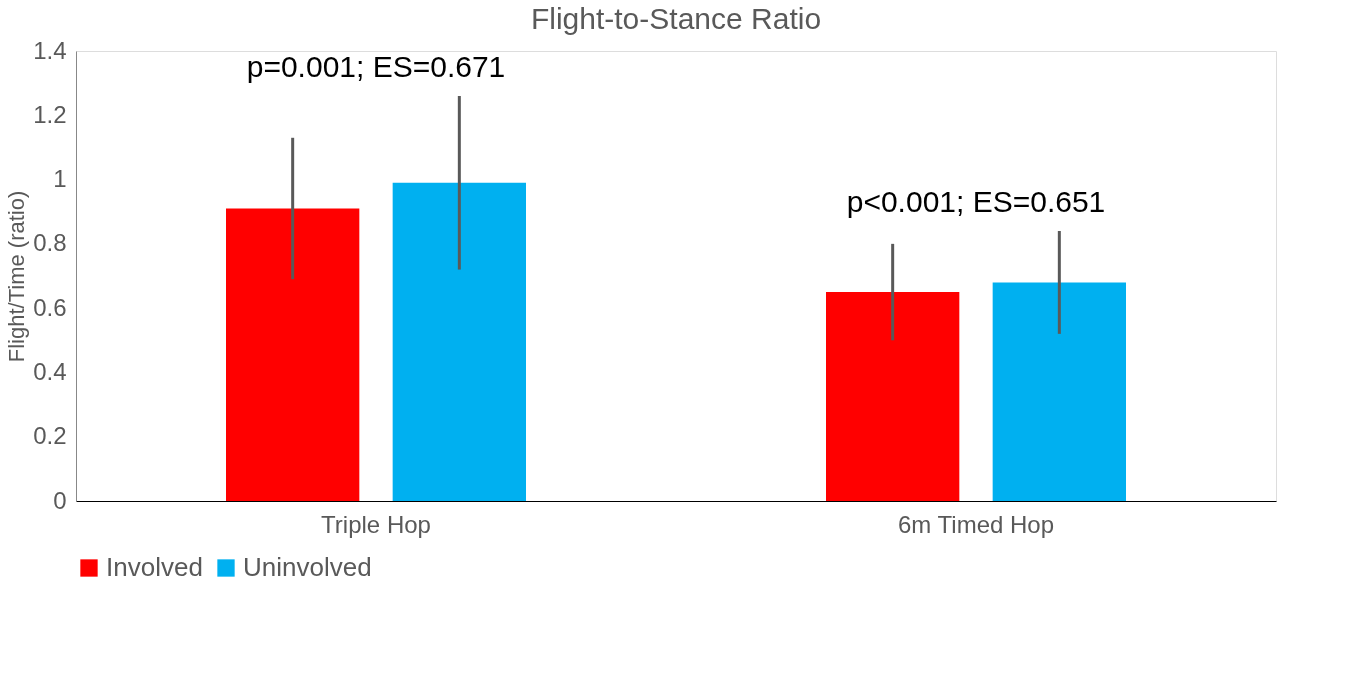  I want to click on y-axis-title: Flight/Time (ratio), so click(17, 276).